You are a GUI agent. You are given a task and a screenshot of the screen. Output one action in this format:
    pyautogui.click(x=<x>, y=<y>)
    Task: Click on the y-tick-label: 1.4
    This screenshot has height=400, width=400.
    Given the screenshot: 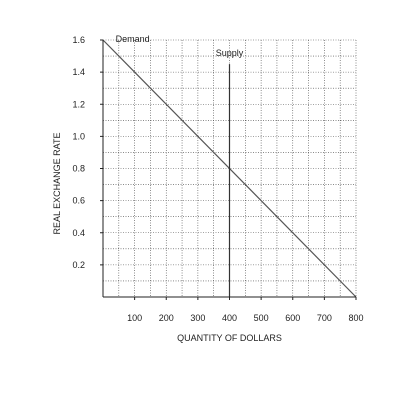 What is the action you would take?
    pyautogui.click(x=78, y=72)
    